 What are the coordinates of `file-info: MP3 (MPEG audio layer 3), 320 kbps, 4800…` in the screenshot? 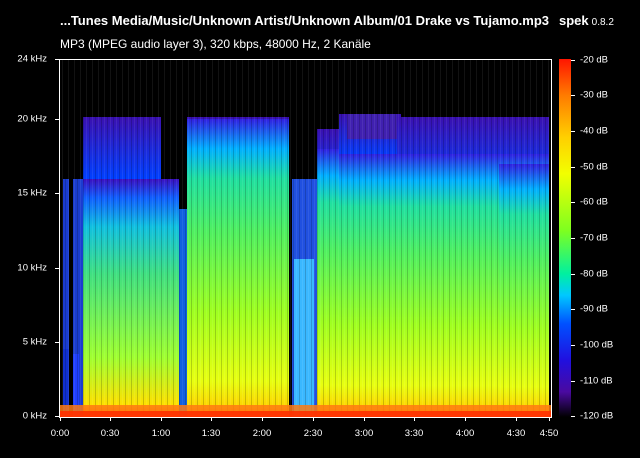 It's located at (215, 44).